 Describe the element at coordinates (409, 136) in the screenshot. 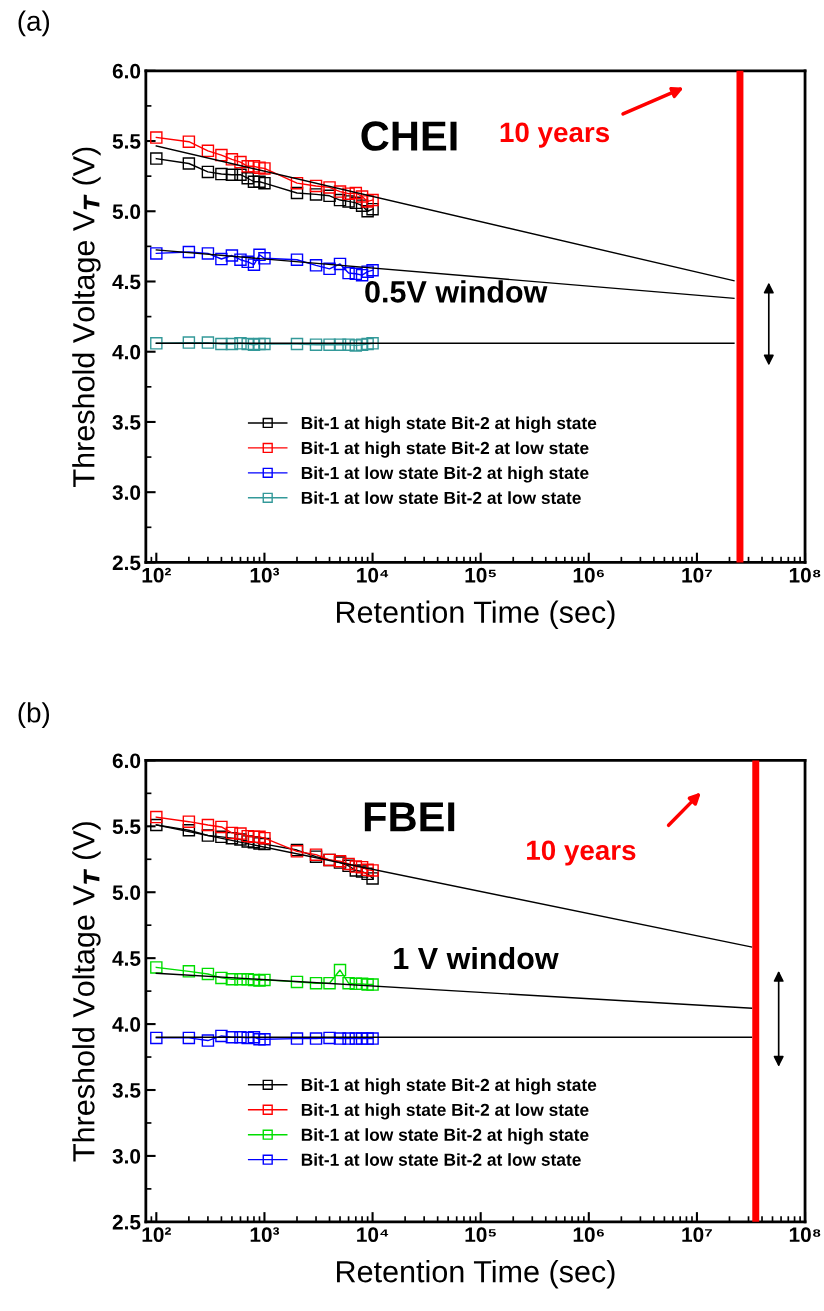

I see `annotation: CHEI` at that location.